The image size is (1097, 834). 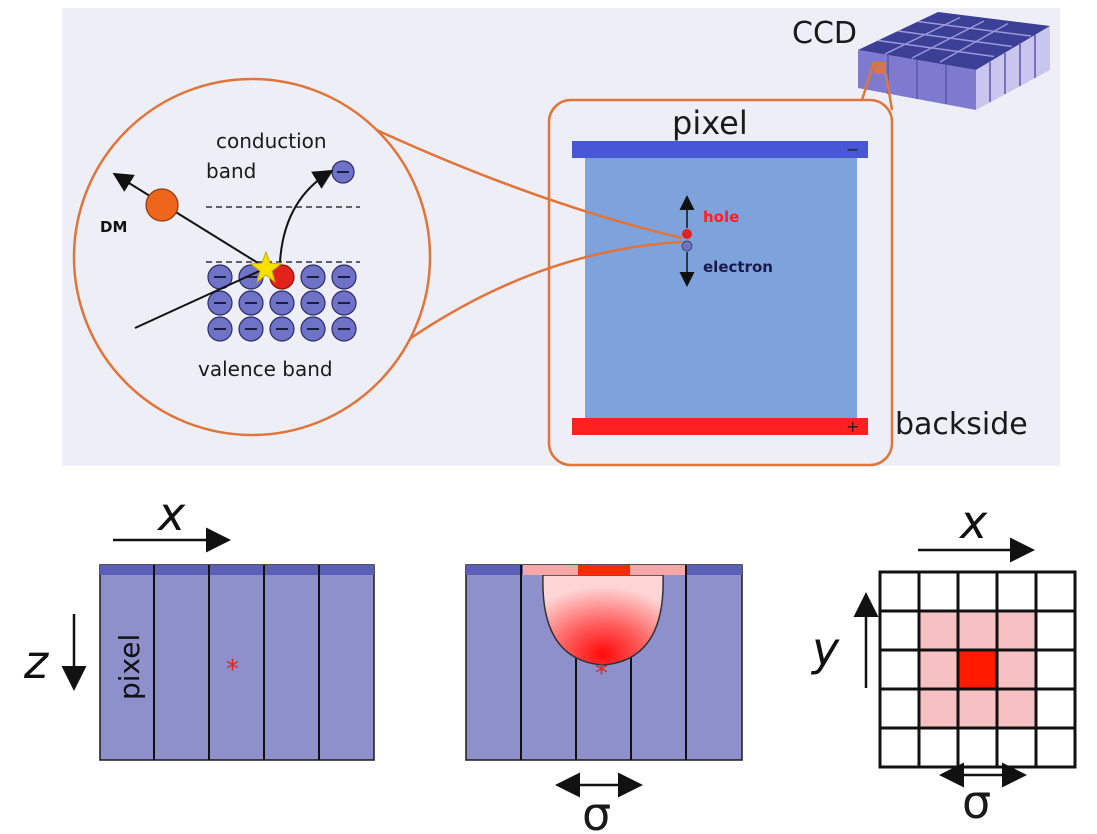 What do you see at coordinates (113, 227) in the screenshot?
I see `dm-label: DM` at bounding box center [113, 227].